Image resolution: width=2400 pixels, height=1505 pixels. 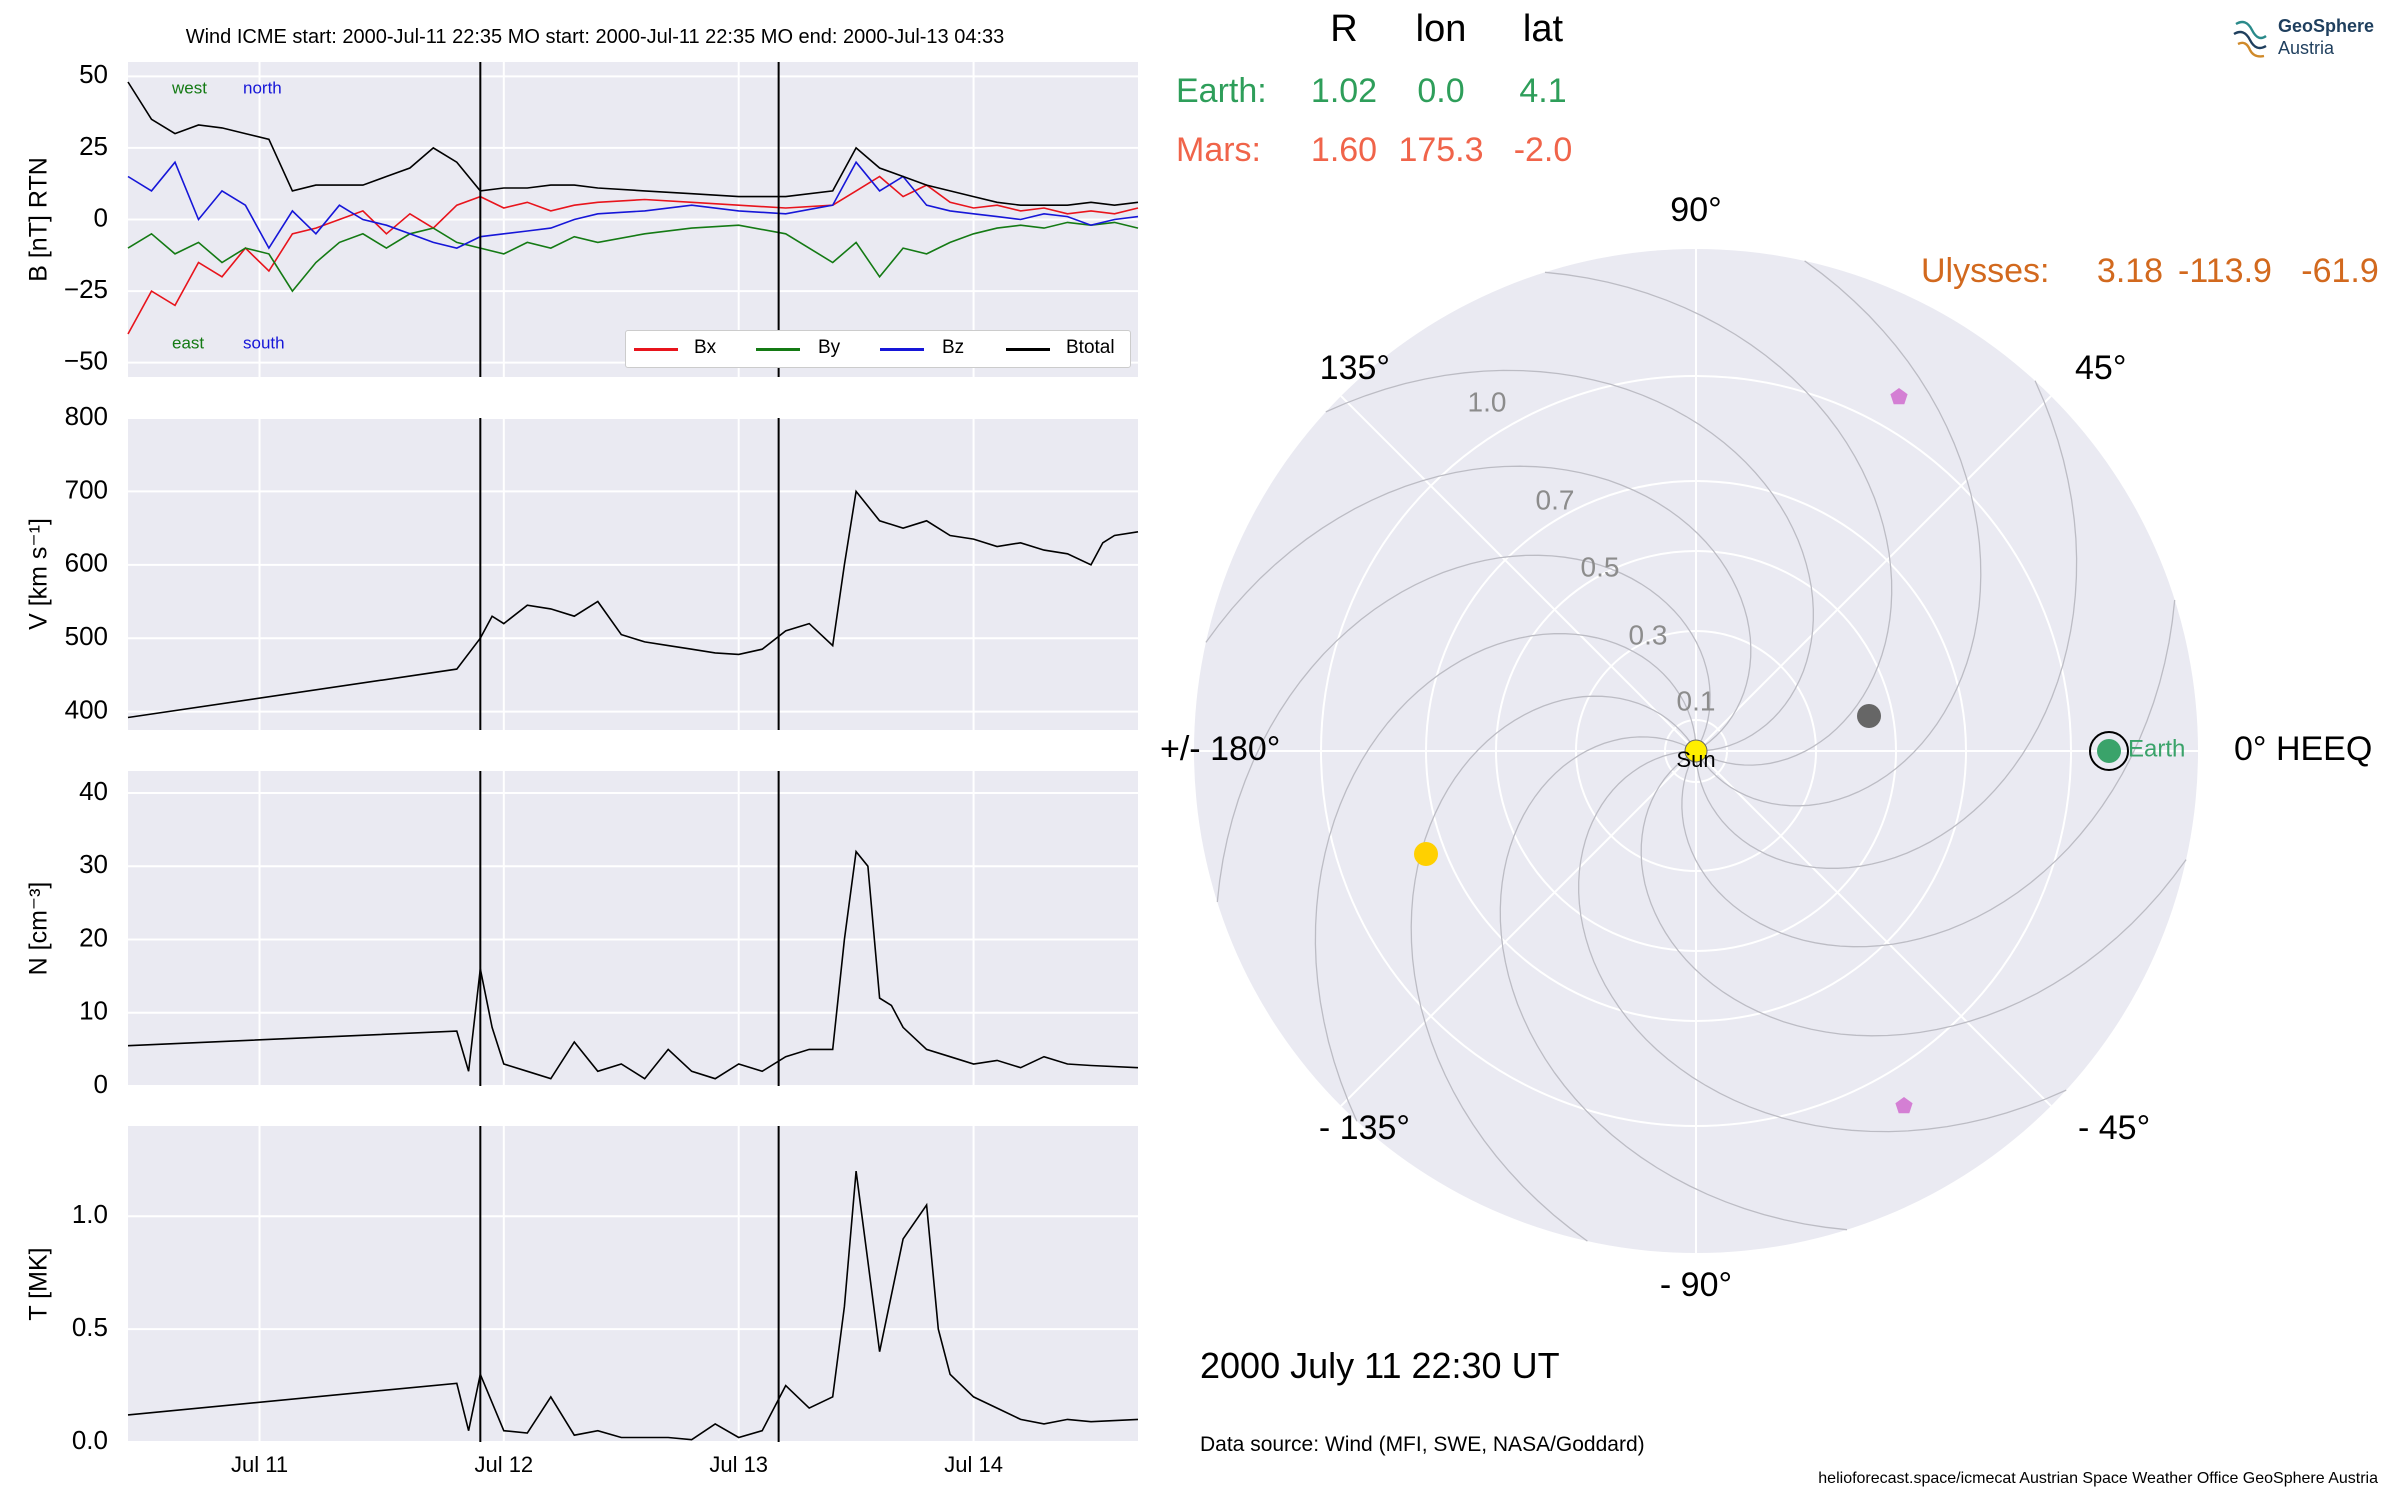 What do you see at coordinates (86, 563) in the screenshot?
I see `panel-v-ytick-label: 600` at bounding box center [86, 563].